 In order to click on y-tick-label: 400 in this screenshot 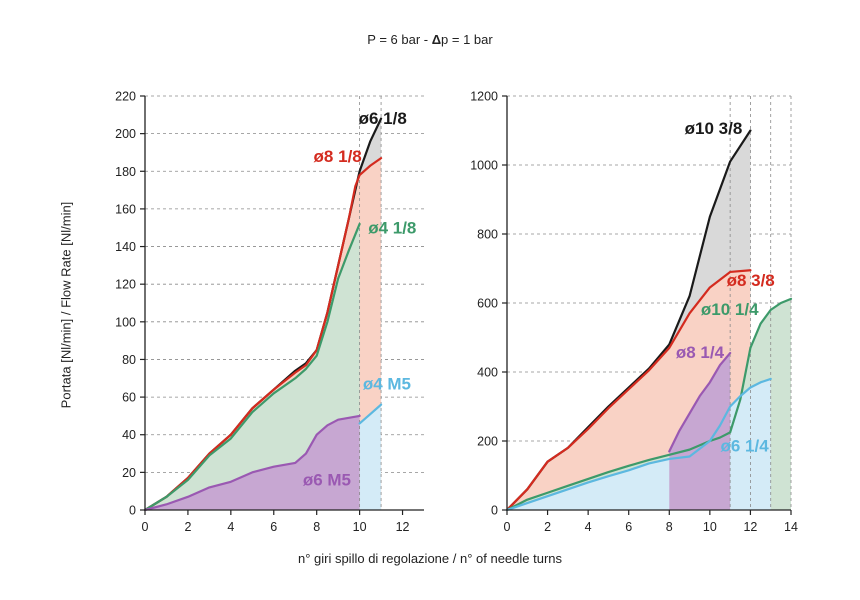, I will do `click(487, 373)`.